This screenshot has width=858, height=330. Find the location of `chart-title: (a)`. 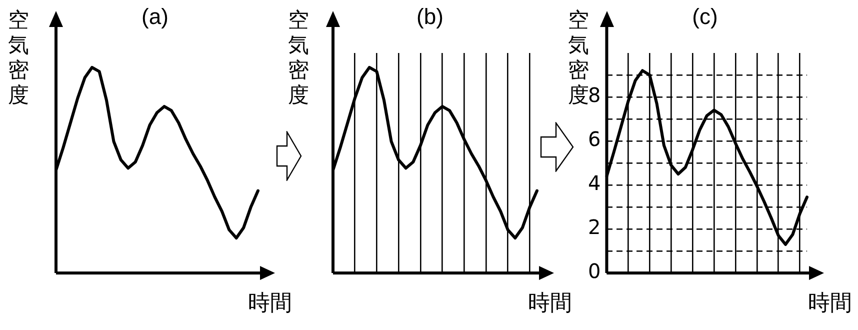

chart-title: (a) is located at coordinates (155, 17).